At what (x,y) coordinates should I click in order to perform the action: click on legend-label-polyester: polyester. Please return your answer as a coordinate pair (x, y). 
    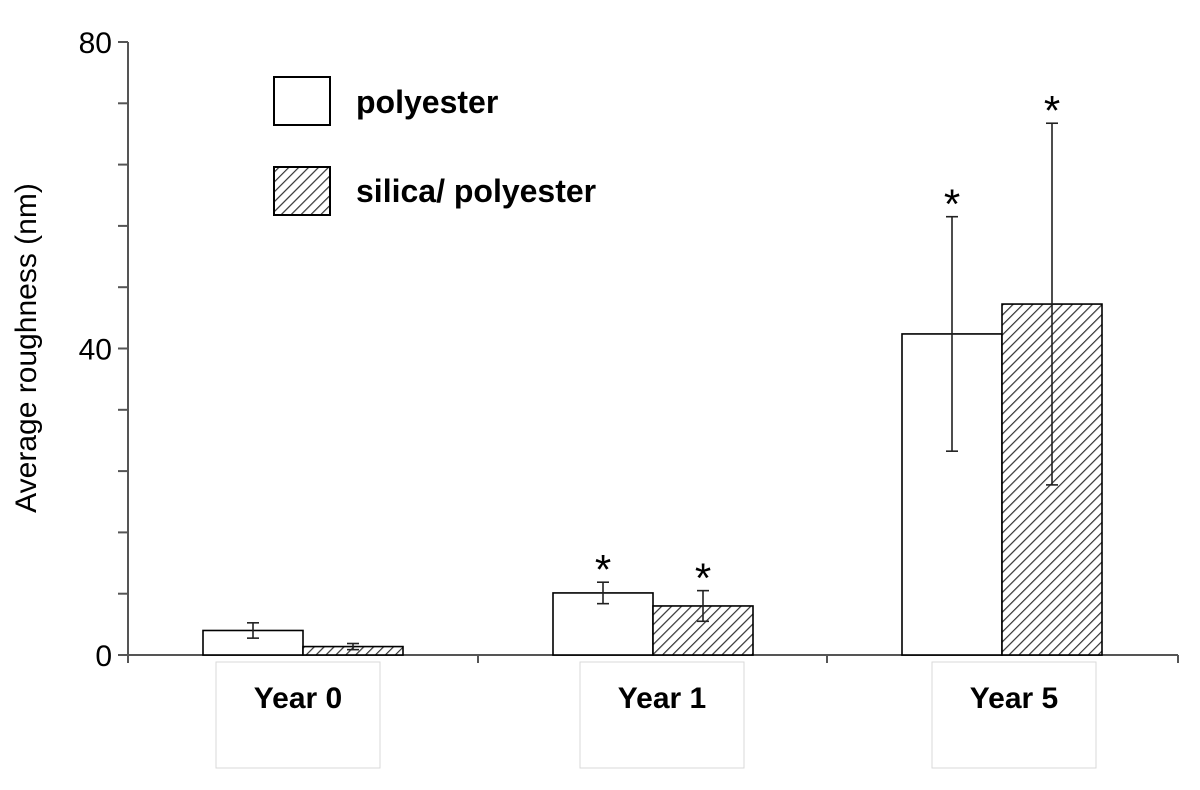
    Looking at the image, I should click on (427, 102).